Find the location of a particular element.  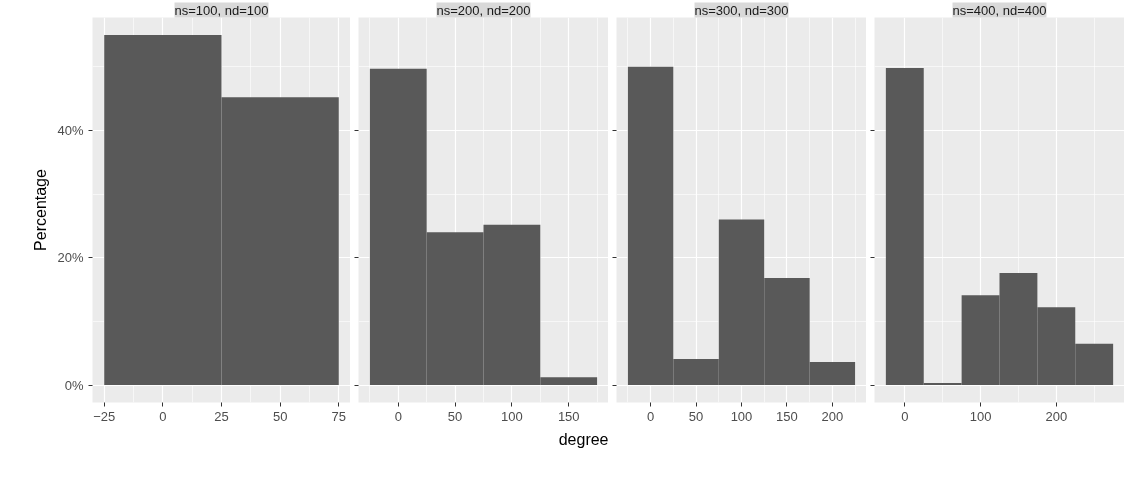

chart-title: ns=400, nd=400 is located at coordinates (999, 10).